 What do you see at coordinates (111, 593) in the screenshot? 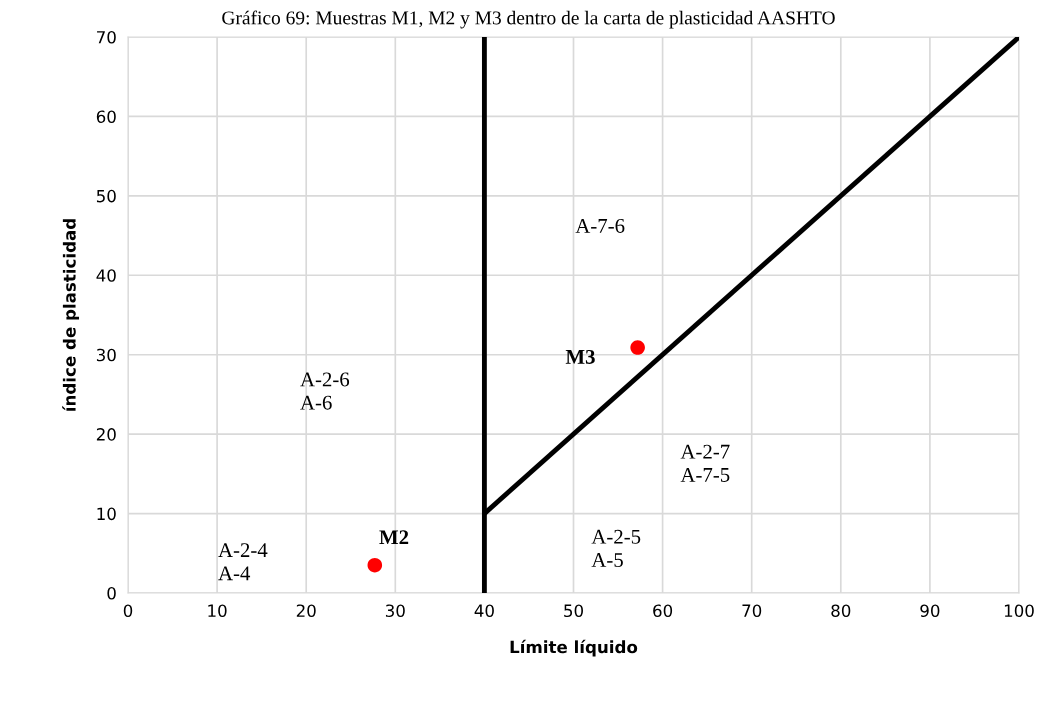
I see `y-tick-label: 0` at bounding box center [111, 593].